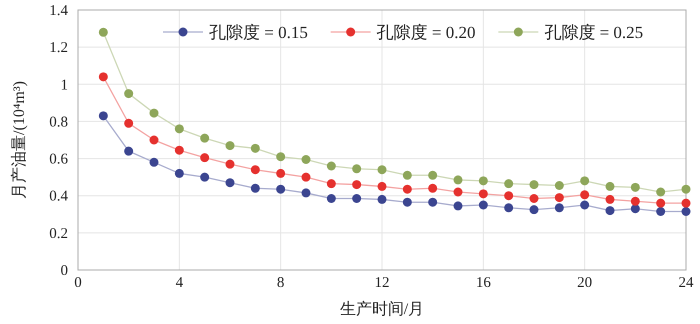  Describe the element at coordinates (686, 283) in the screenshot. I see `x-tick-label: 24` at that location.